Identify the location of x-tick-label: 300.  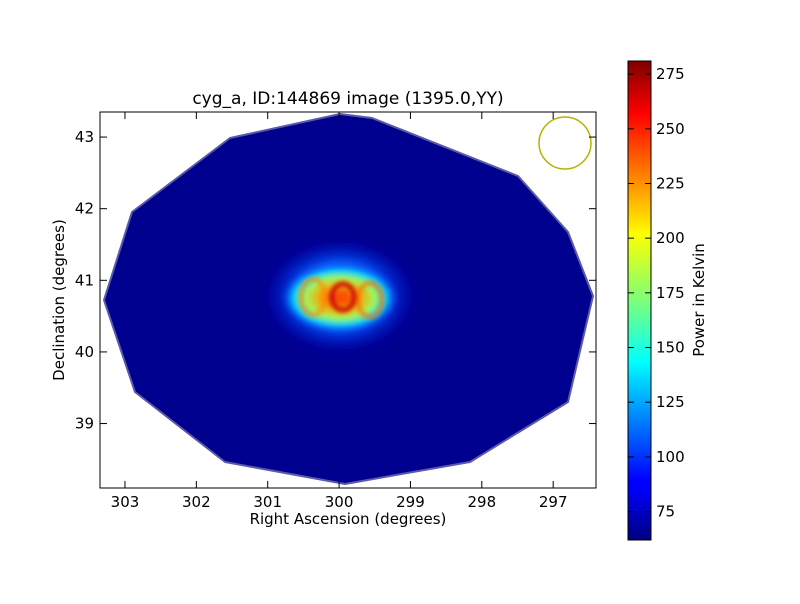
(339, 502).